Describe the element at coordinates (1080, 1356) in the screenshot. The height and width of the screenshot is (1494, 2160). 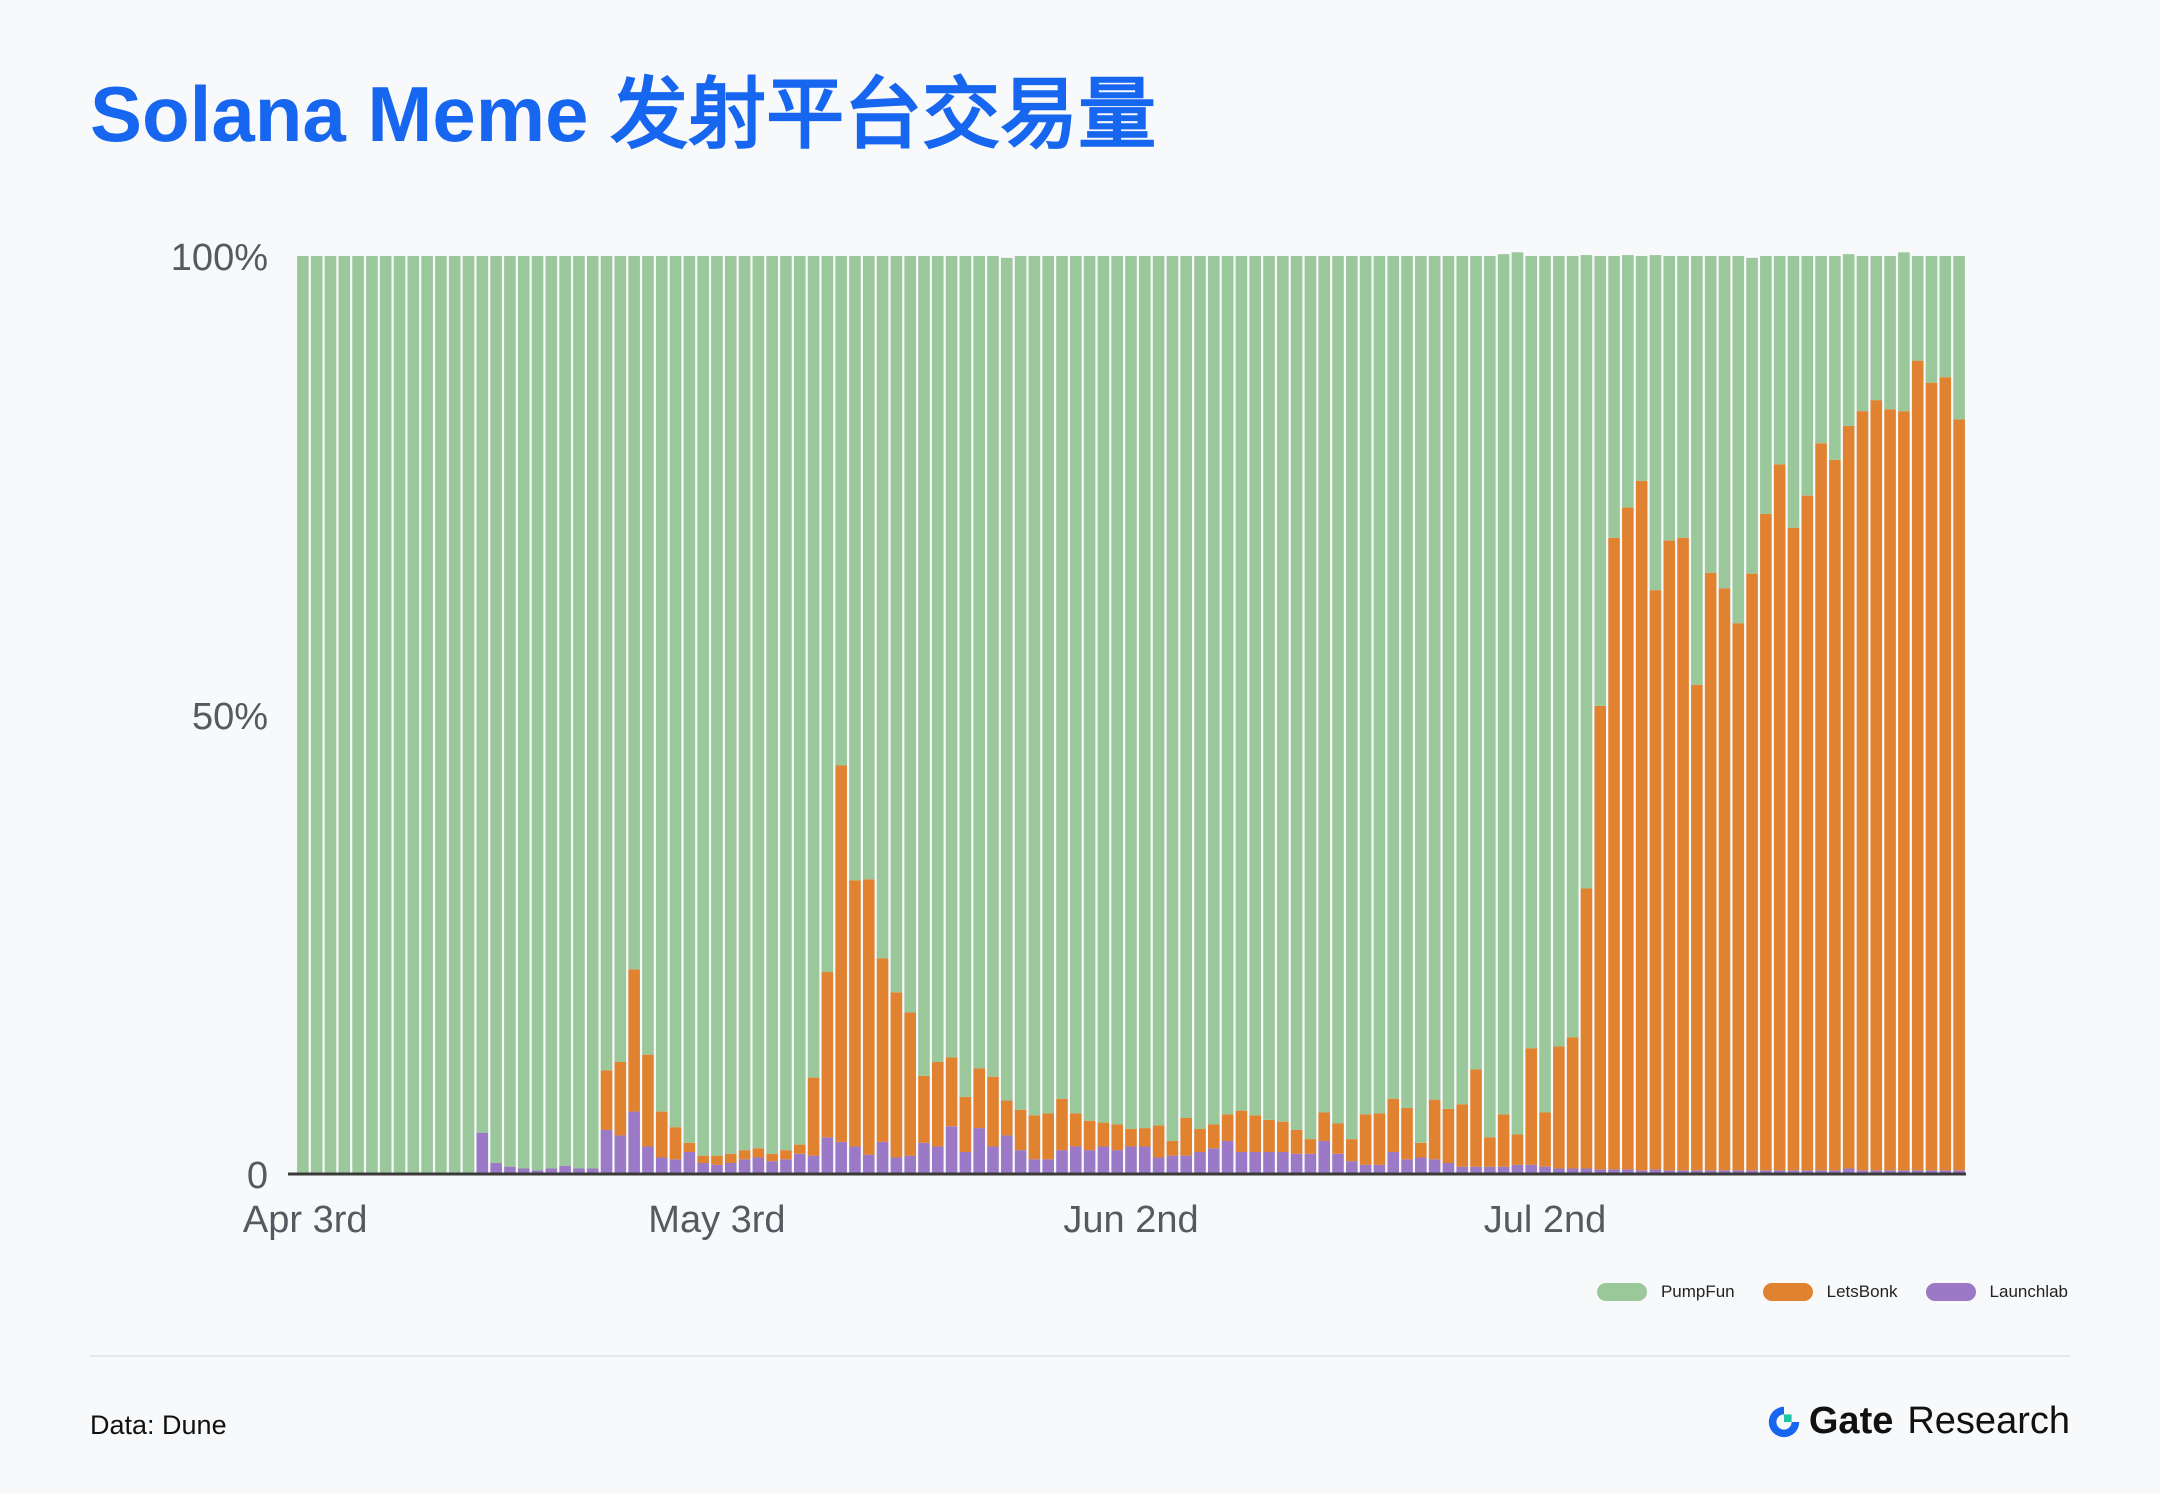
I see `footer-divider` at that location.